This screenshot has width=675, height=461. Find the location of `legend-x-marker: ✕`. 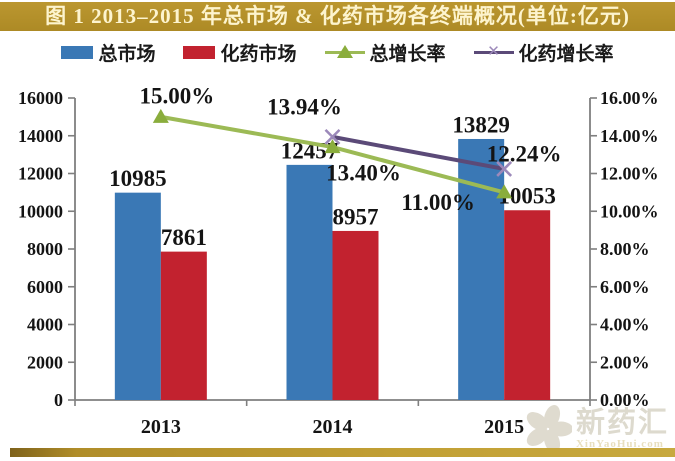

legend-x-marker: ✕ is located at coordinates (493, 51).